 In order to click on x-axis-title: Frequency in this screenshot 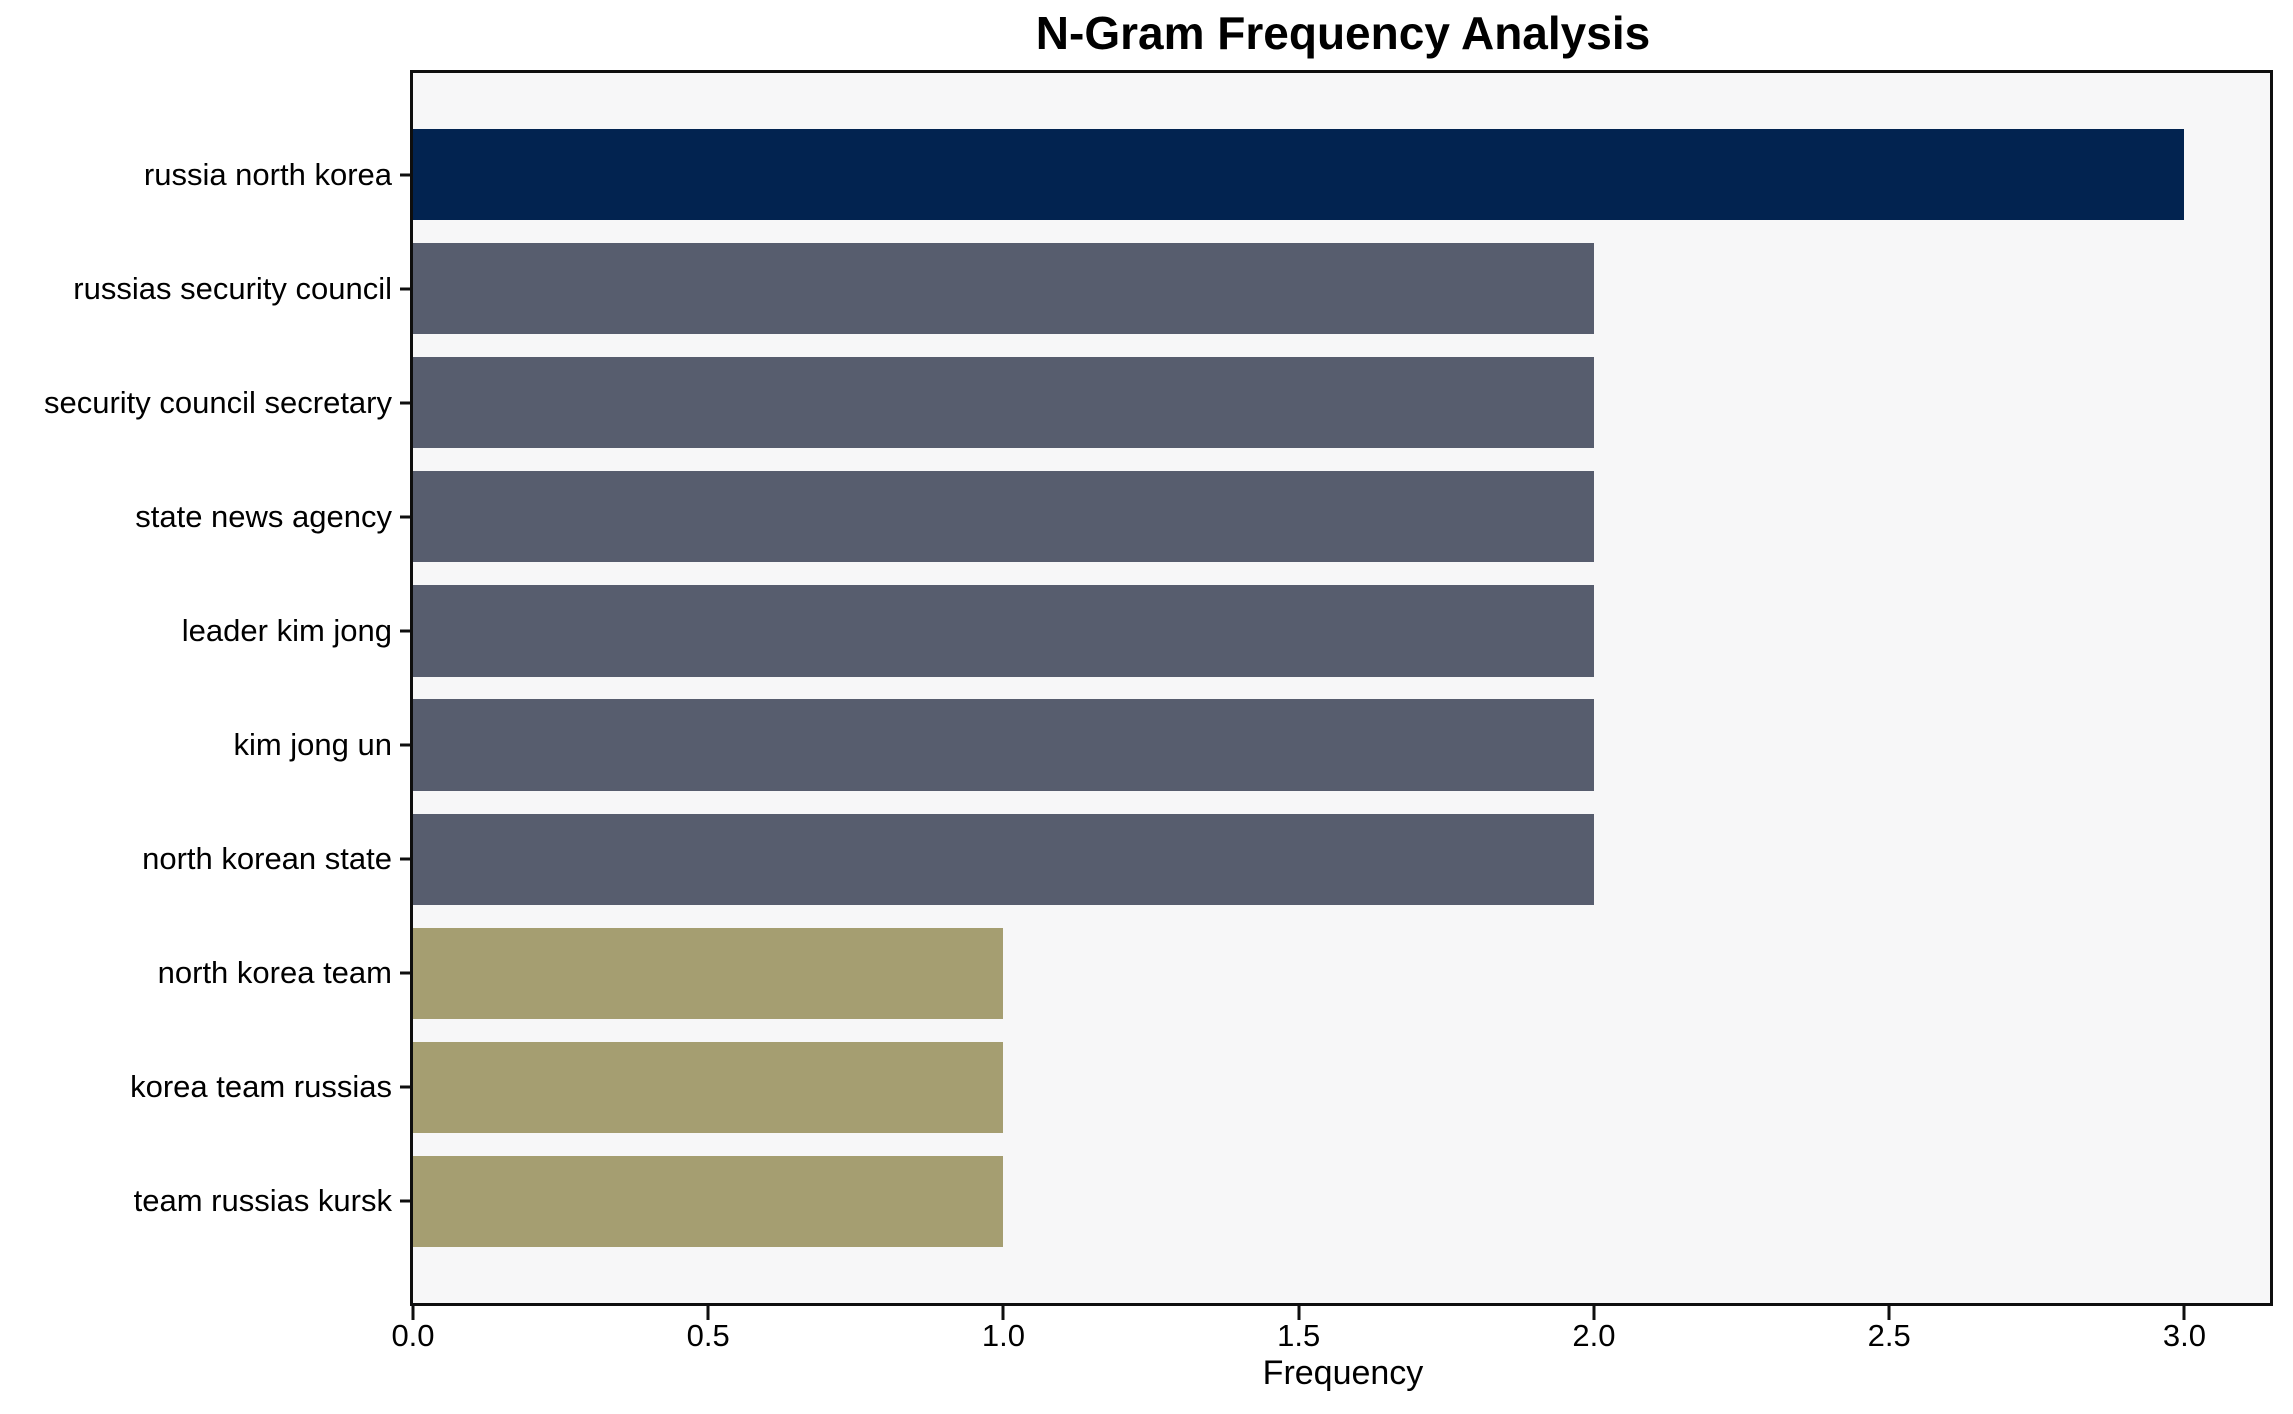, I will do `click(1343, 1373)`.